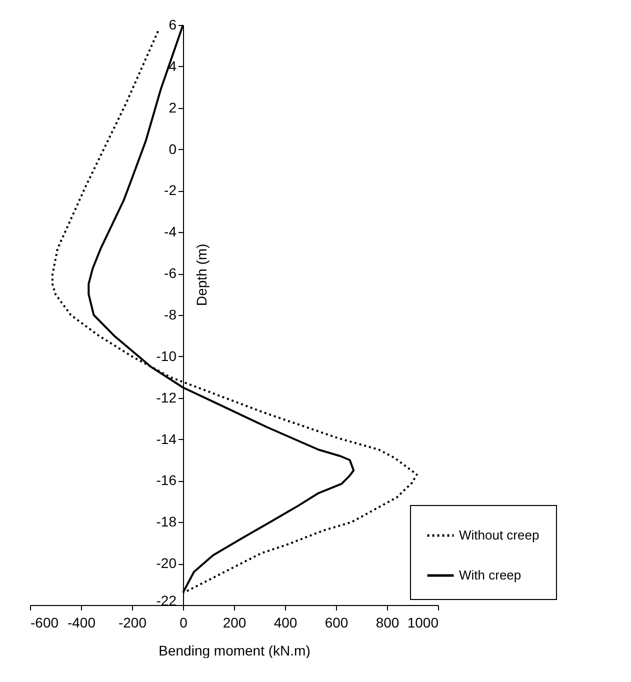 The image size is (631, 682). What do you see at coordinates (166, 397) in the screenshot?
I see `y-tick-label: -12` at bounding box center [166, 397].